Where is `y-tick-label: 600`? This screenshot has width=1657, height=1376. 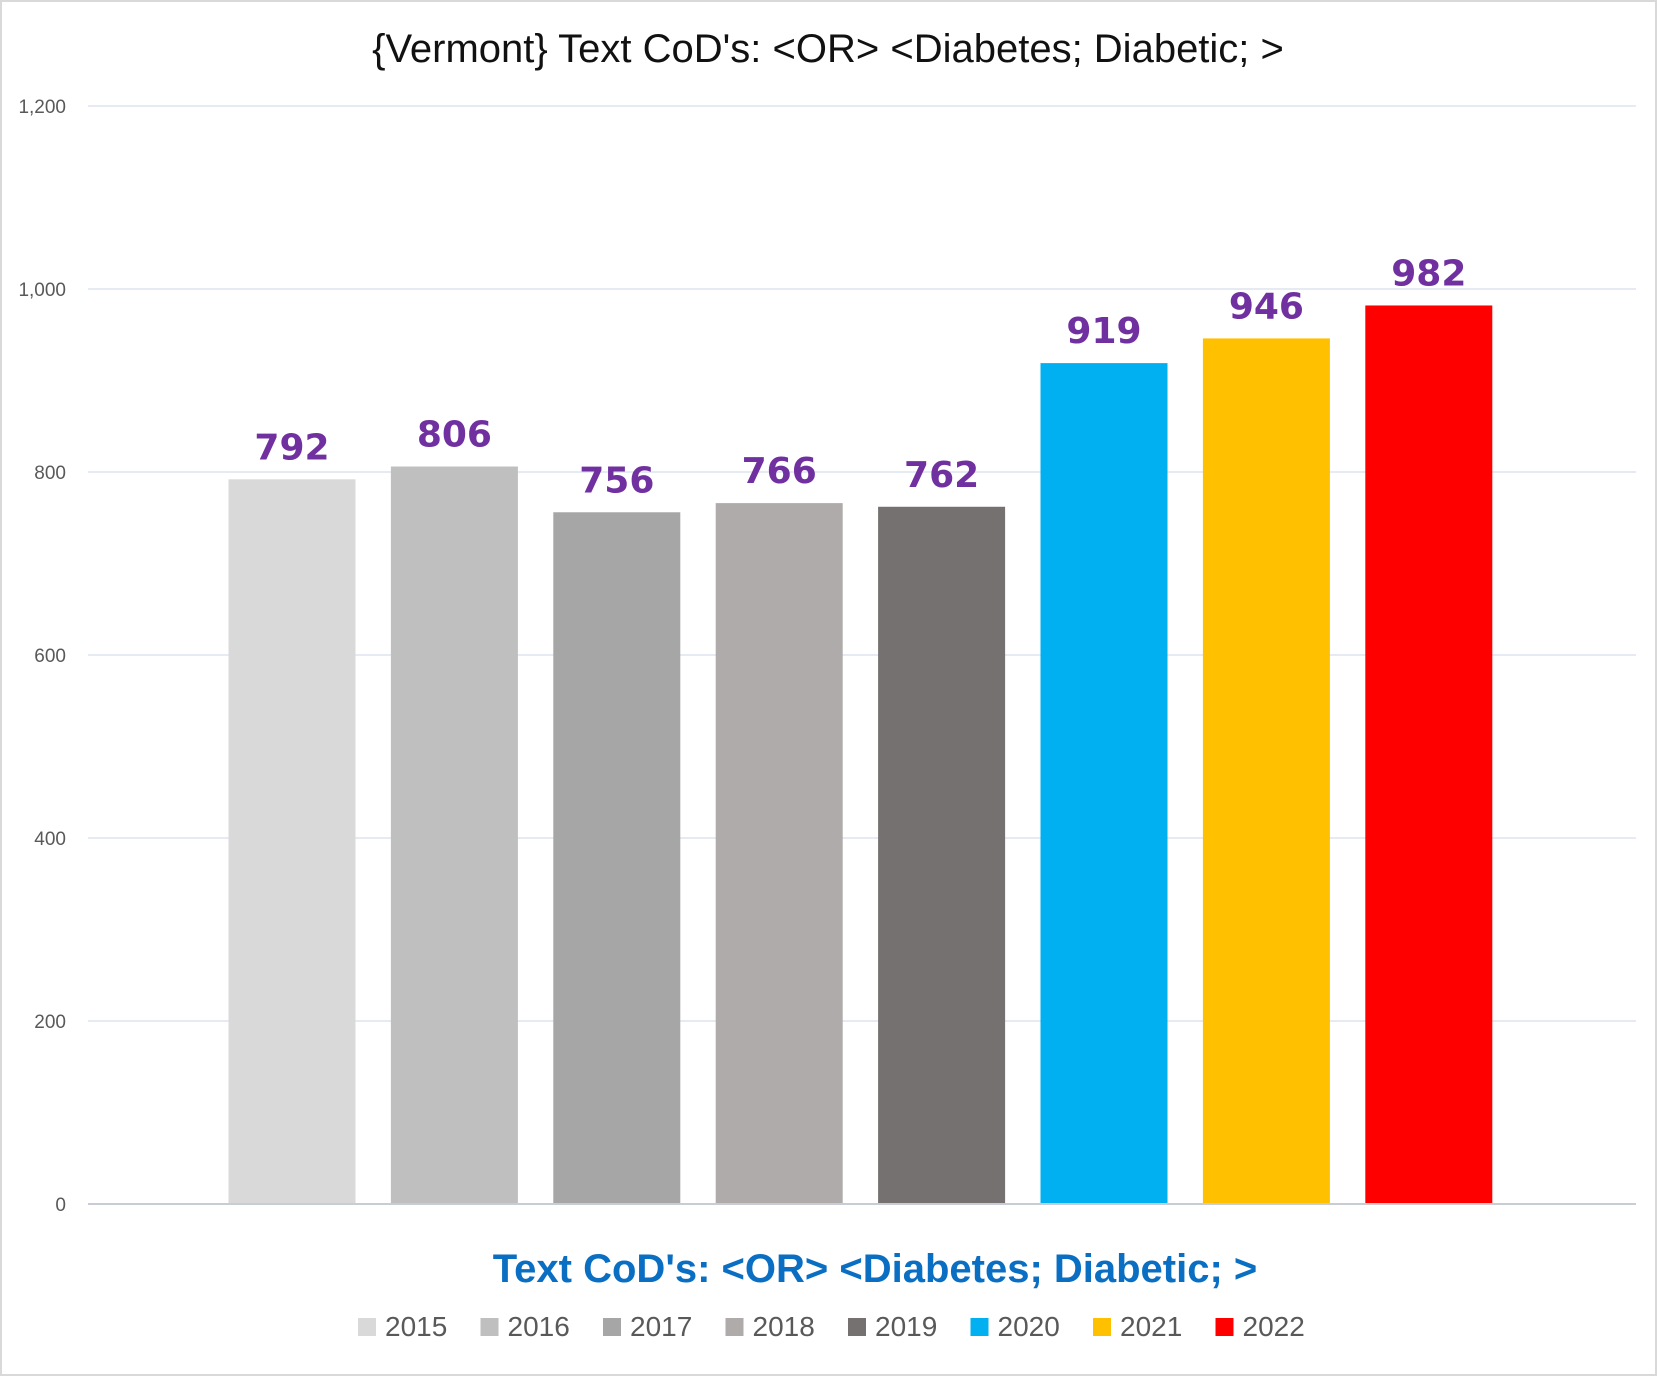
y-tick-label: 600 is located at coordinates (50, 656).